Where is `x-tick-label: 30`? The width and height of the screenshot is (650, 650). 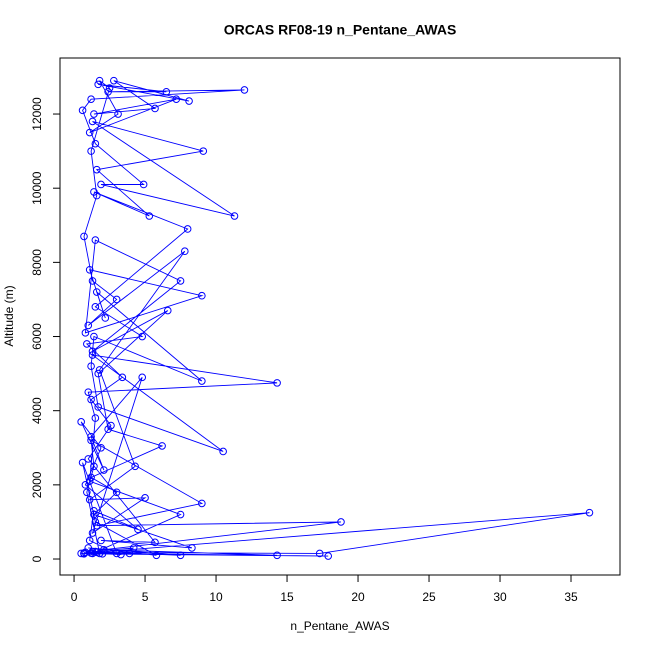 x-tick-label: 30 is located at coordinates (500, 597).